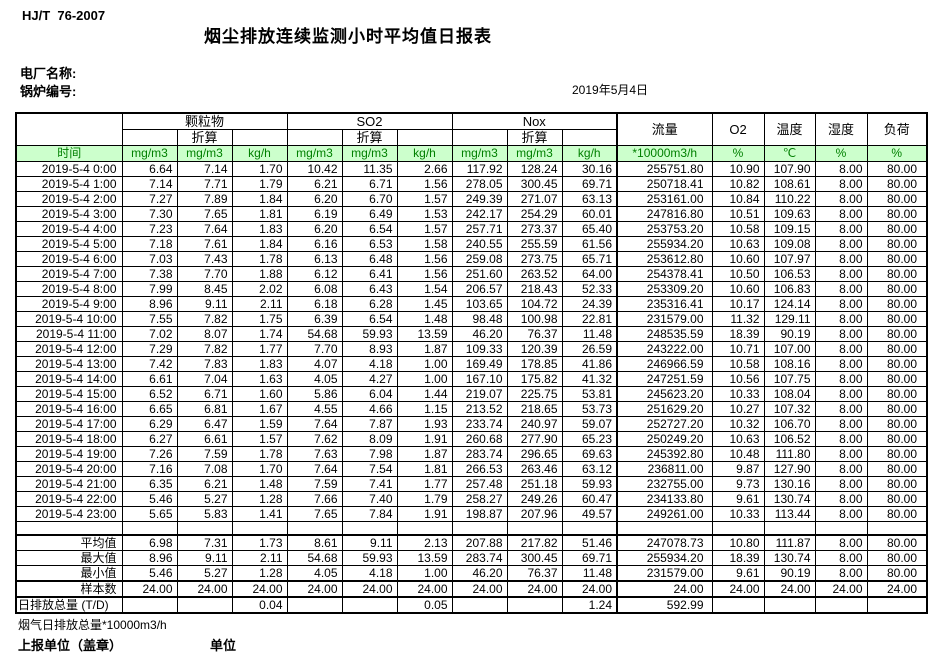  What do you see at coordinates (664, 334) in the screenshot?
I see `value-cell: 248535.59` at bounding box center [664, 334].